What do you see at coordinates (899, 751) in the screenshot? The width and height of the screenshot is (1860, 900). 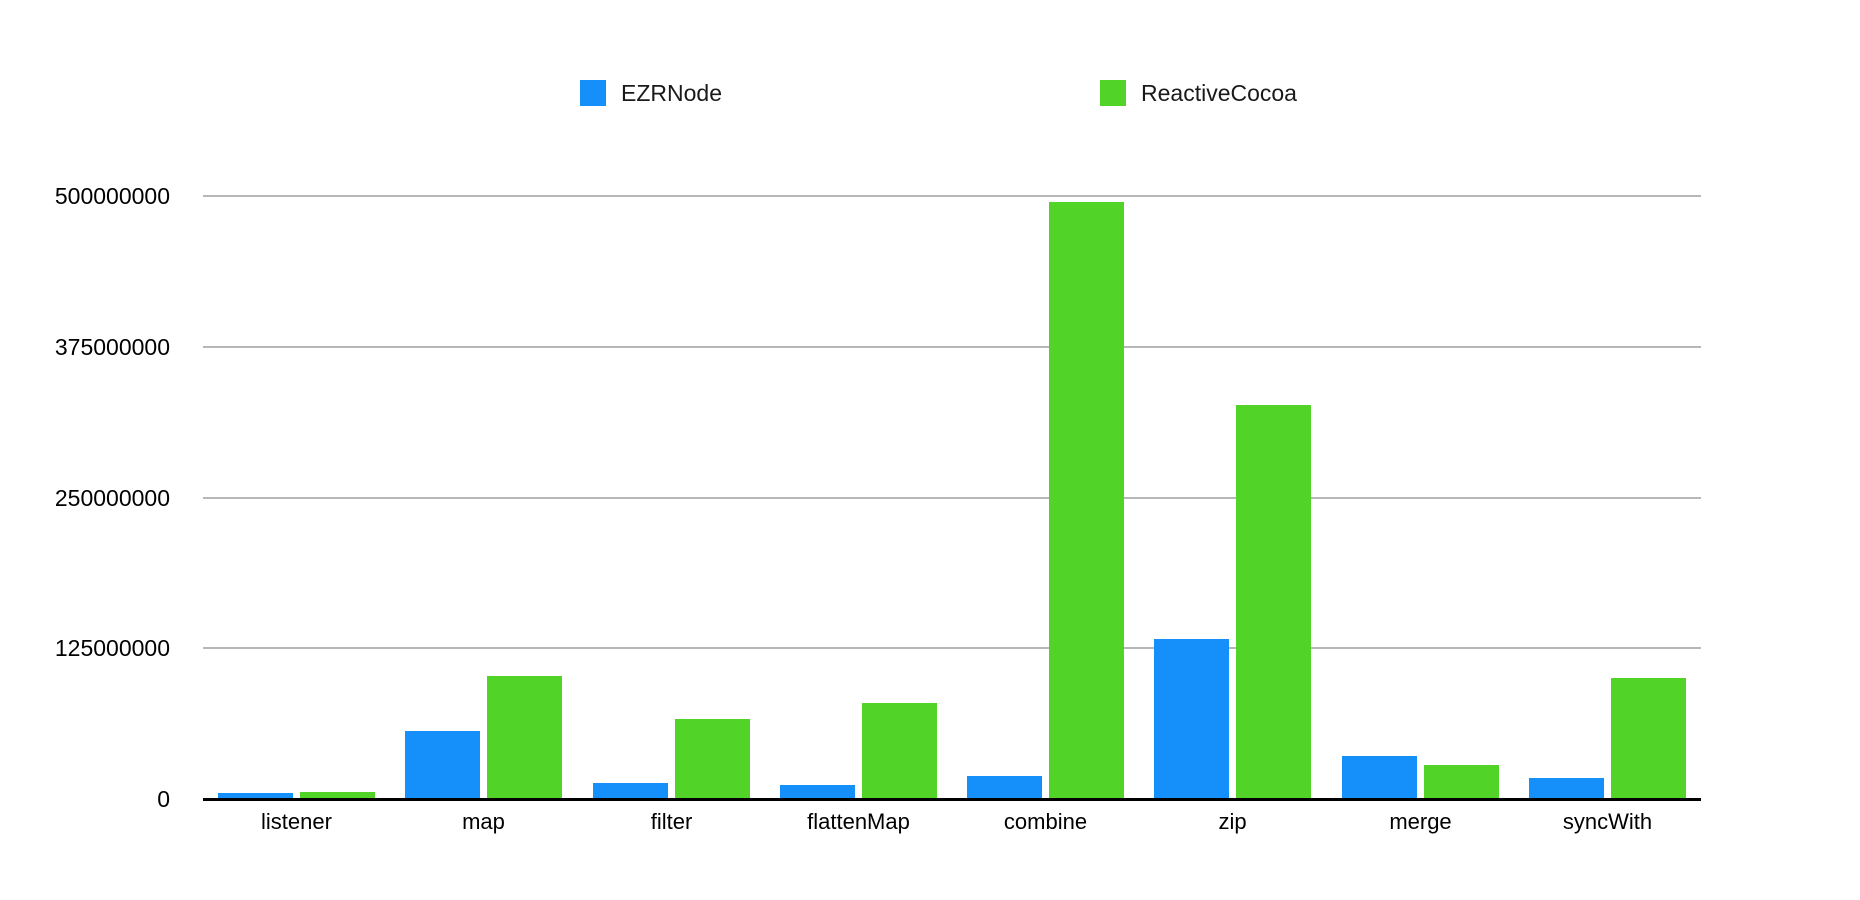 I see `bar-reactivecocoa-flattenMap` at bounding box center [899, 751].